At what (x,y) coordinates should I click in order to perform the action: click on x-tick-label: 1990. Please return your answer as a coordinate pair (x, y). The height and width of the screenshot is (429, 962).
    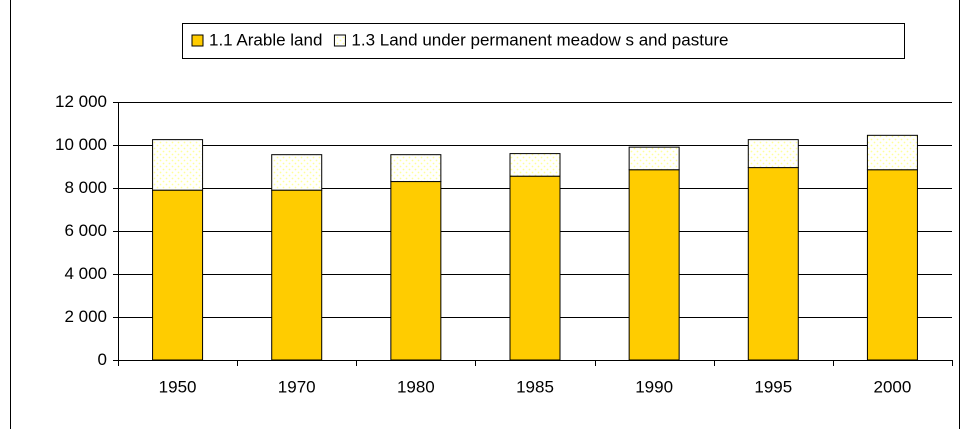
    Looking at the image, I should click on (654, 386).